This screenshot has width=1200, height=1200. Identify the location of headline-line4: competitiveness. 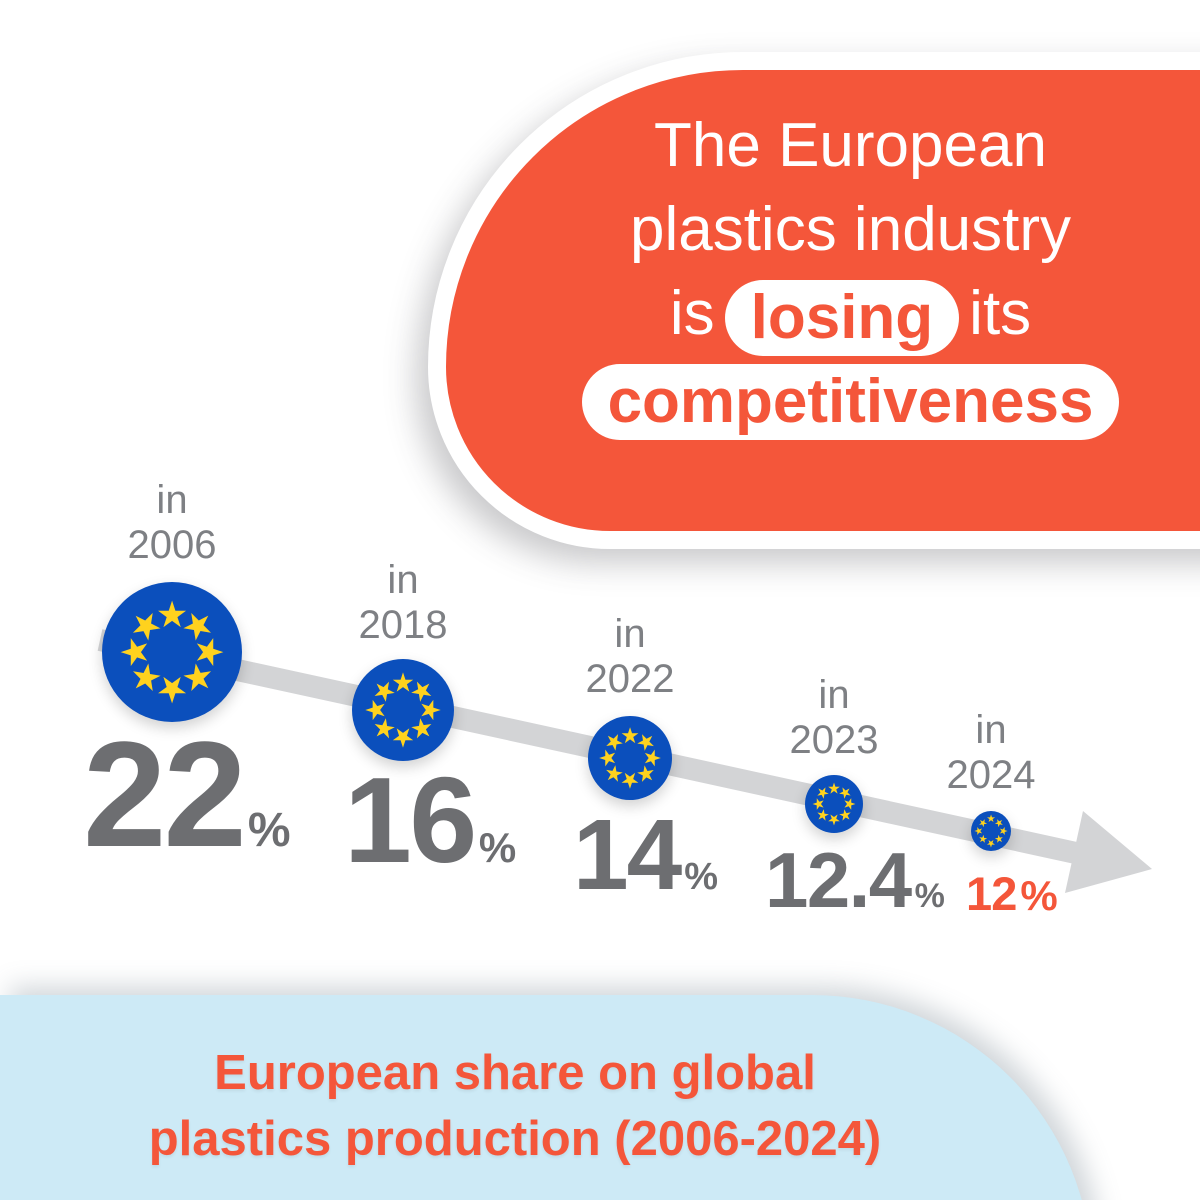
(823, 398).